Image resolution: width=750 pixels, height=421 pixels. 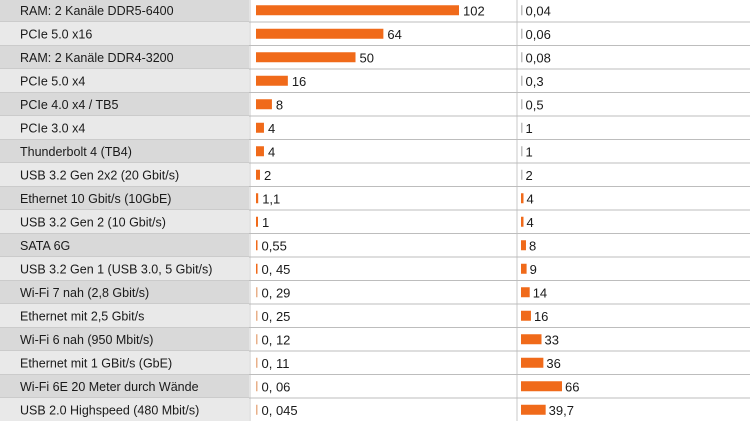 I want to click on data-label-right: 0,5, so click(x=535, y=104).